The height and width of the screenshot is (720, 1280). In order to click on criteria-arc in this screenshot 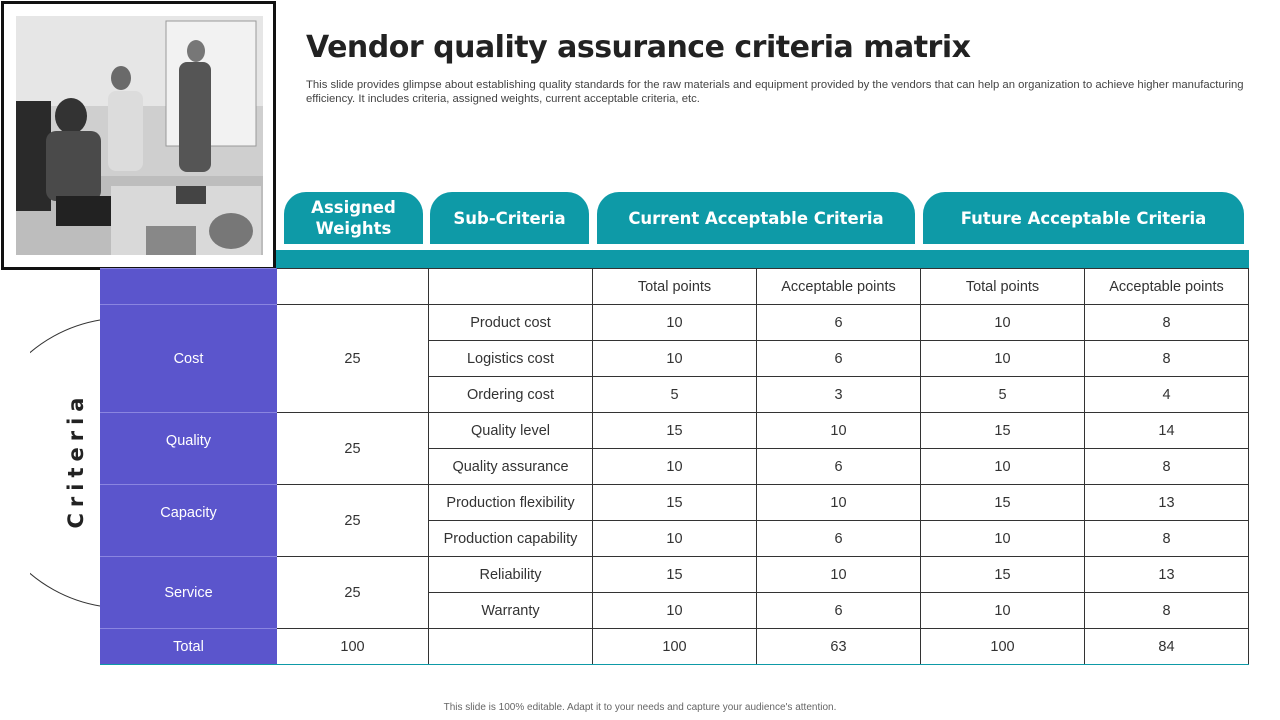, I will do `click(65, 463)`.